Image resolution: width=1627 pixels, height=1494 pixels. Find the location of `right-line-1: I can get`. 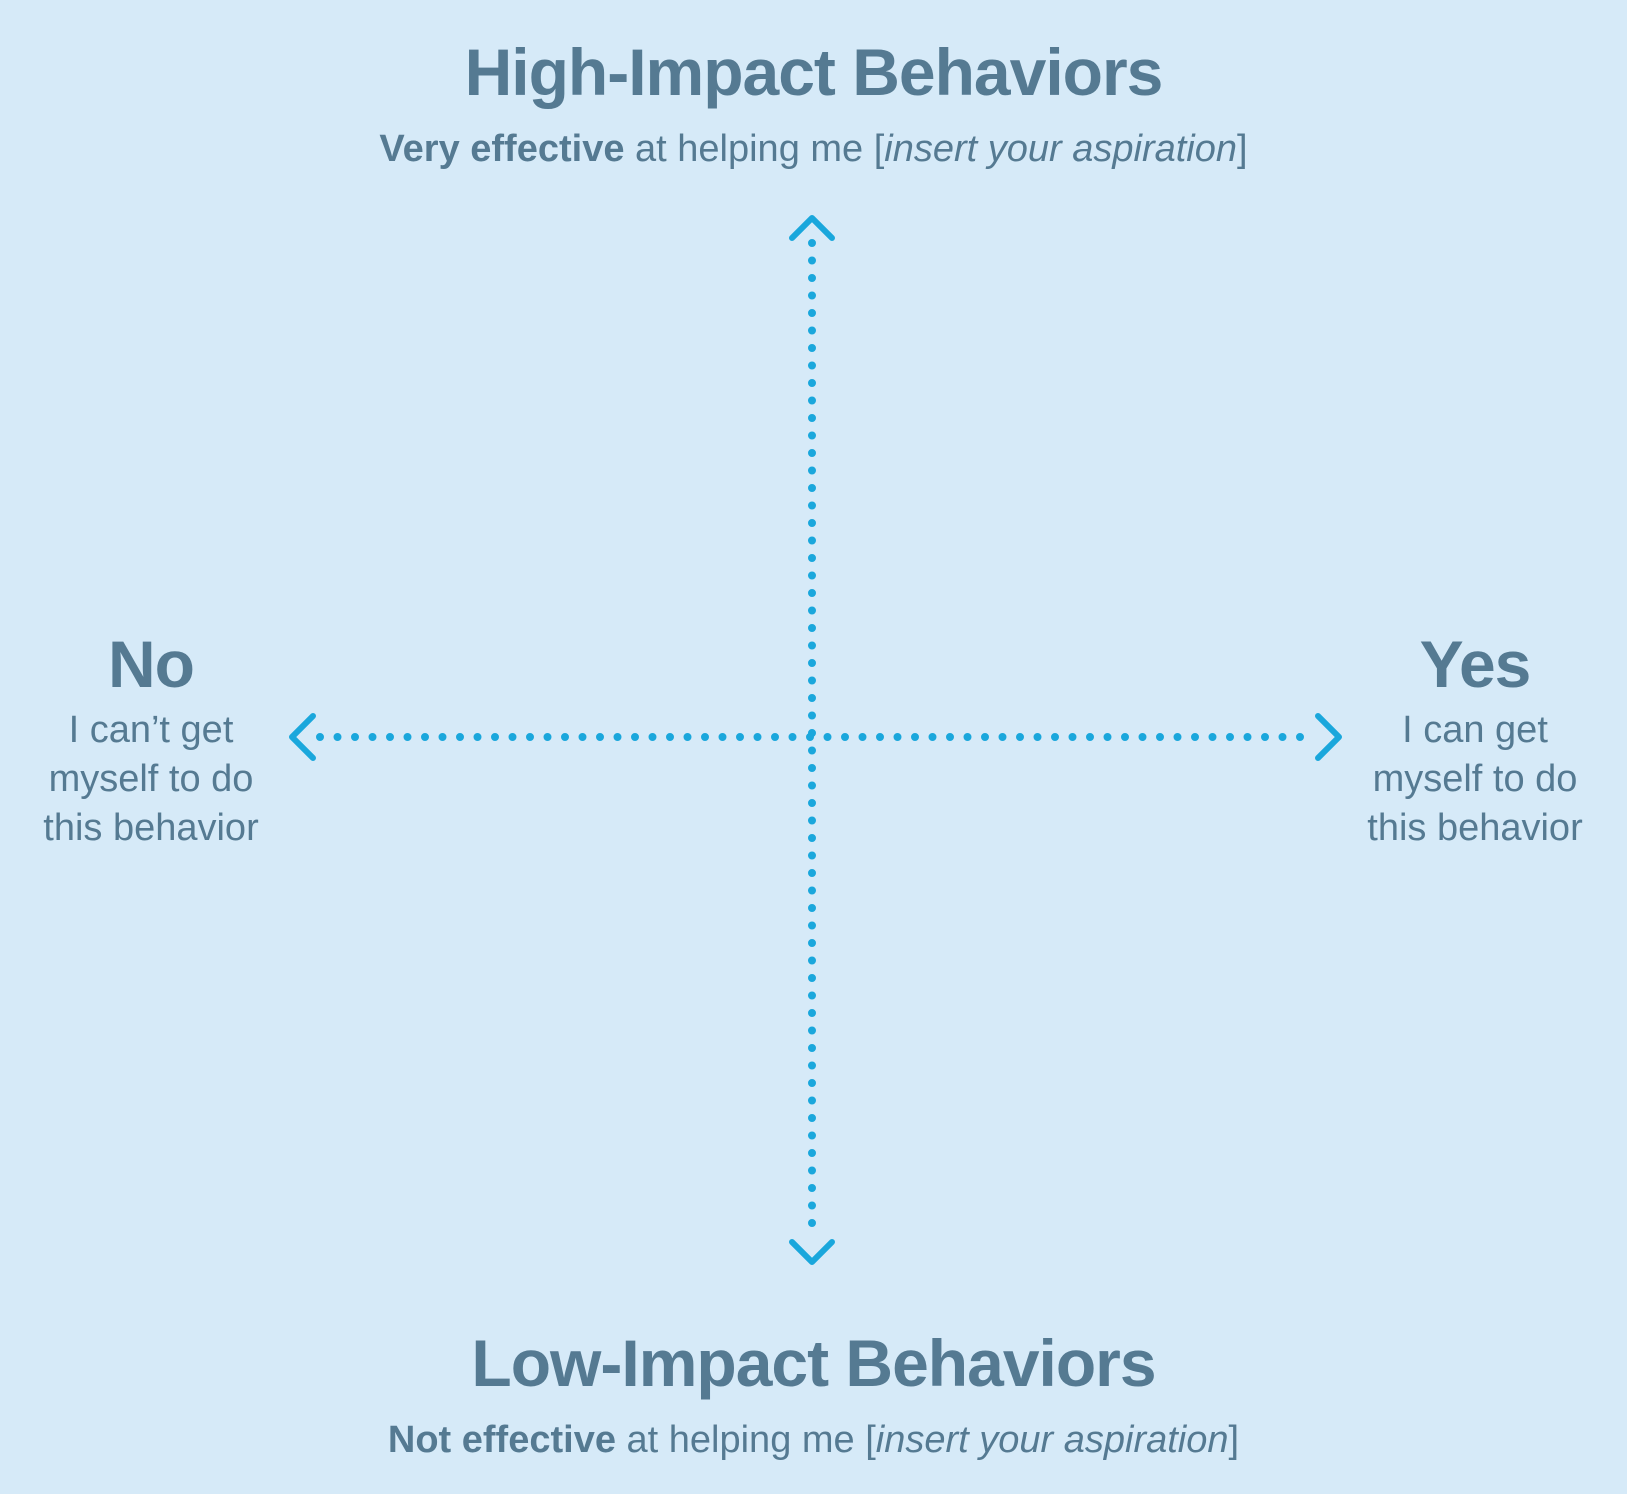

right-line-1: I can get is located at coordinates (1475, 730).